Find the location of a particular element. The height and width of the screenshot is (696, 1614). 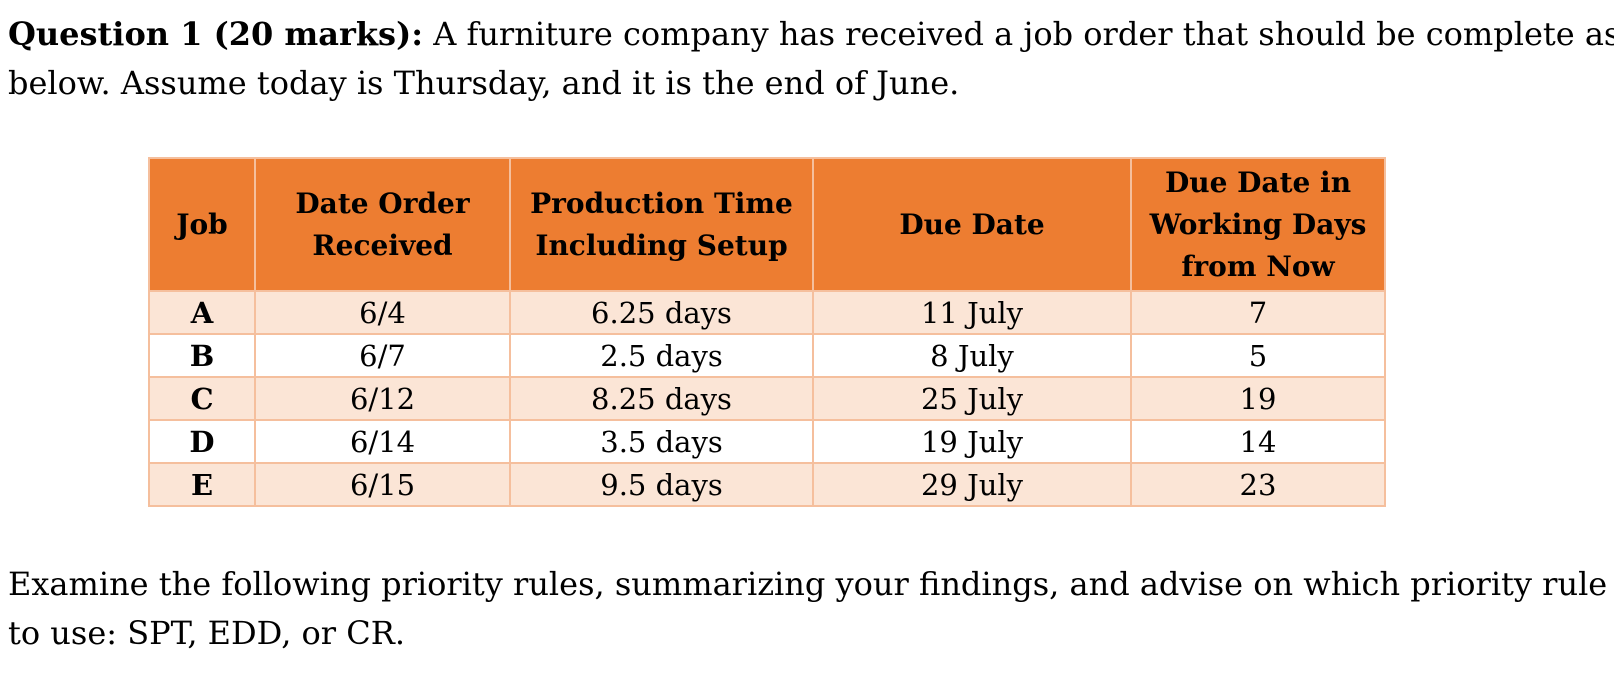

cell-job: A is located at coordinates (202, 312).